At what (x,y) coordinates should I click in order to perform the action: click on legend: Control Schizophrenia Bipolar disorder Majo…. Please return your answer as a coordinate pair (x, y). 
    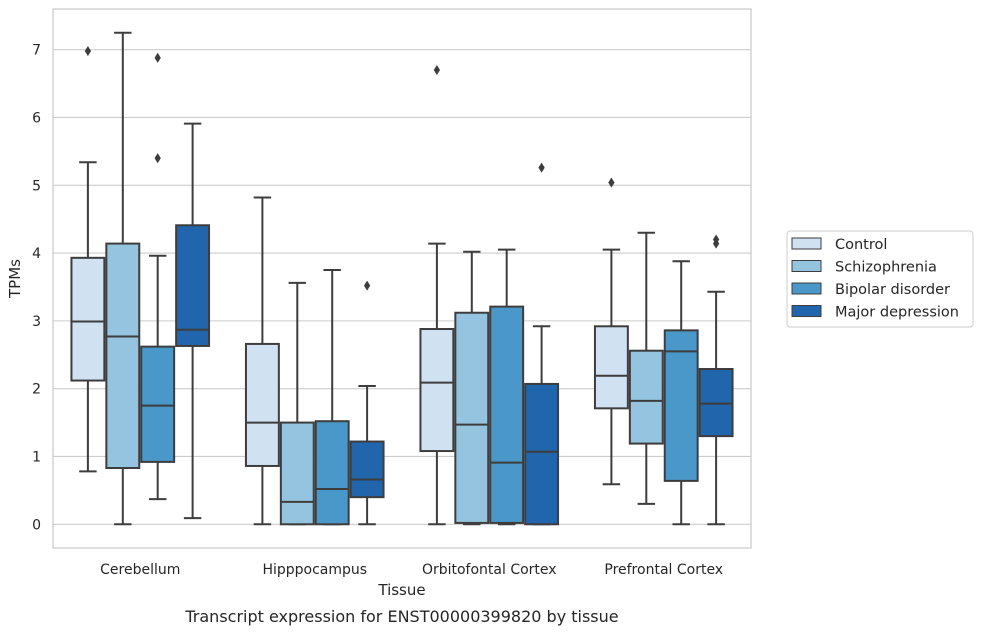
    Looking at the image, I should click on (880, 279).